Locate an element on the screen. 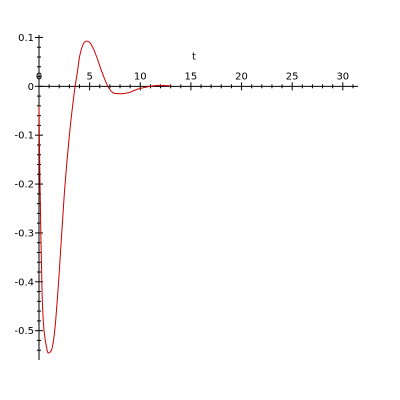 The image size is (400, 400). y-tick-label: -0.2 is located at coordinates (24, 185).